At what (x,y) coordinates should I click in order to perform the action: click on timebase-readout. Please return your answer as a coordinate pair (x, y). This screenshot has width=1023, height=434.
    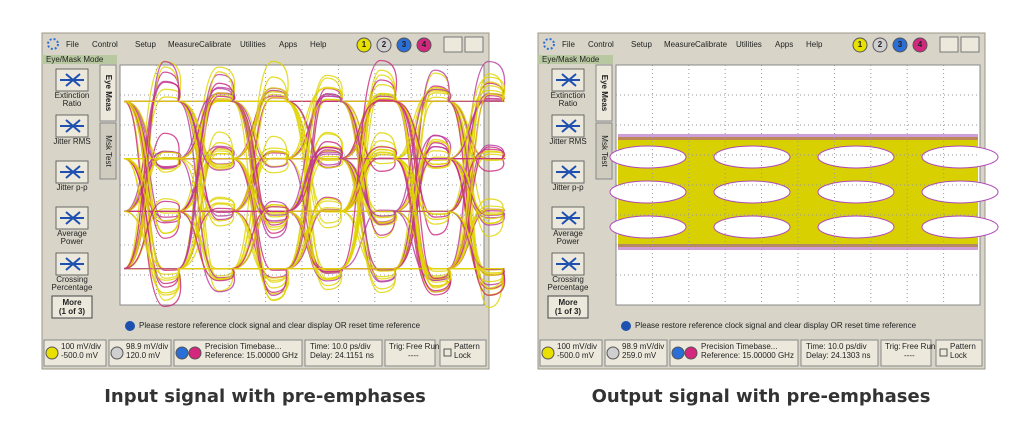
    Looking at the image, I should click on (238, 353).